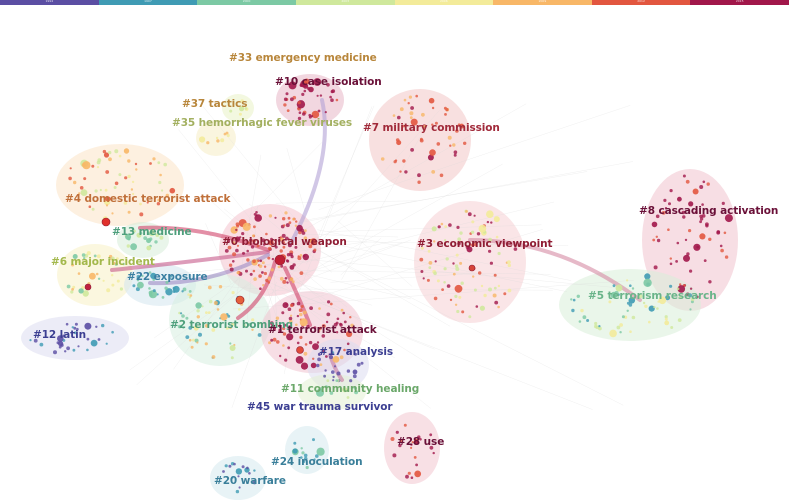  What do you see at coordinates (103, 262) in the screenshot?
I see `cluster-label-6: #6 major incident` at bounding box center [103, 262].